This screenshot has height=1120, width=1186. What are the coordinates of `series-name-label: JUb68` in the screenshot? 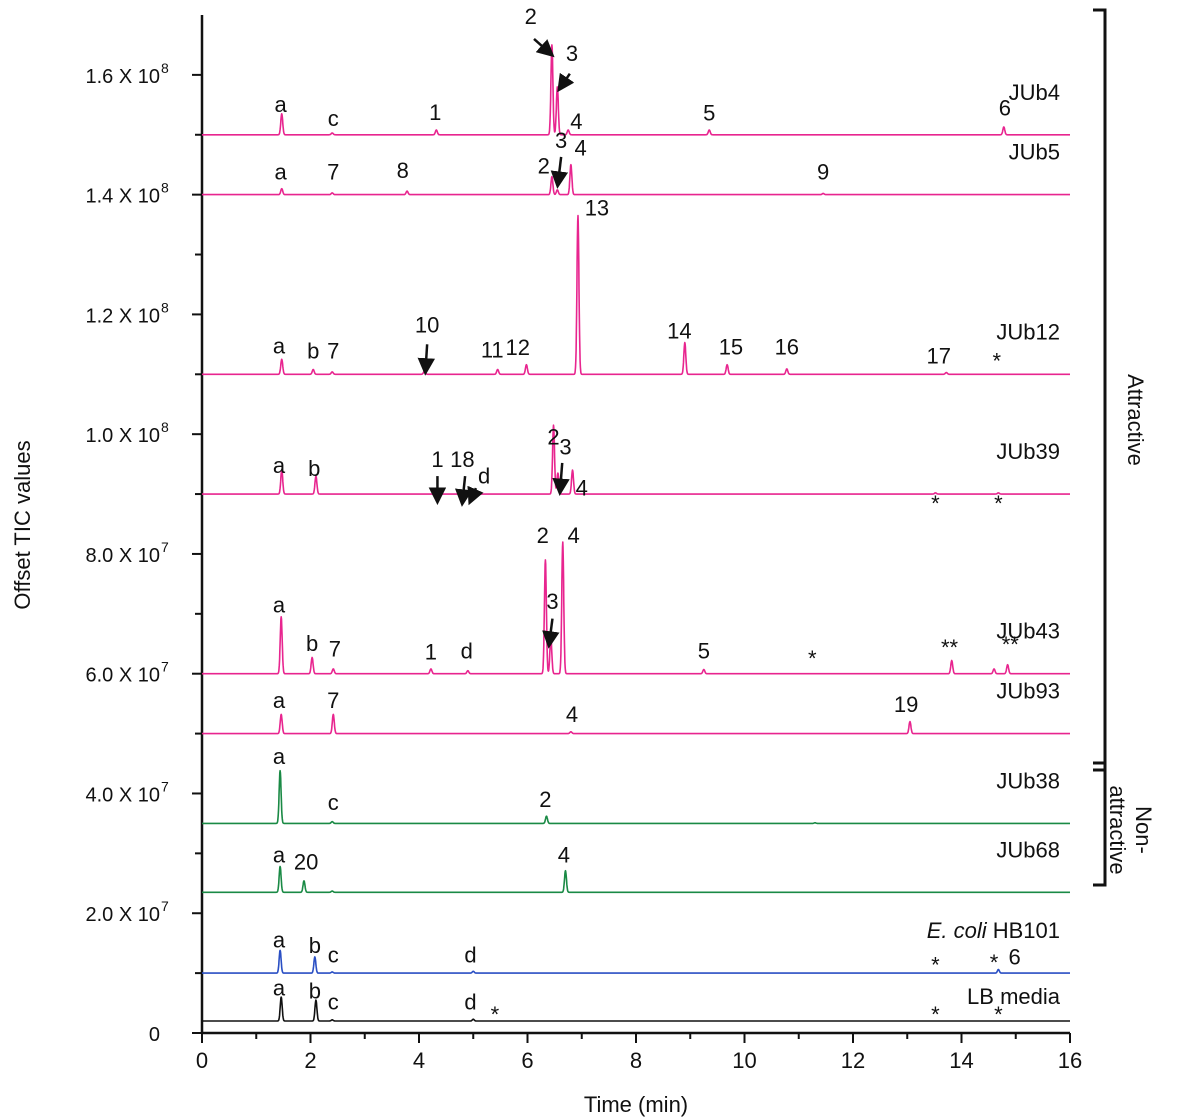 It's located at (1028, 849).